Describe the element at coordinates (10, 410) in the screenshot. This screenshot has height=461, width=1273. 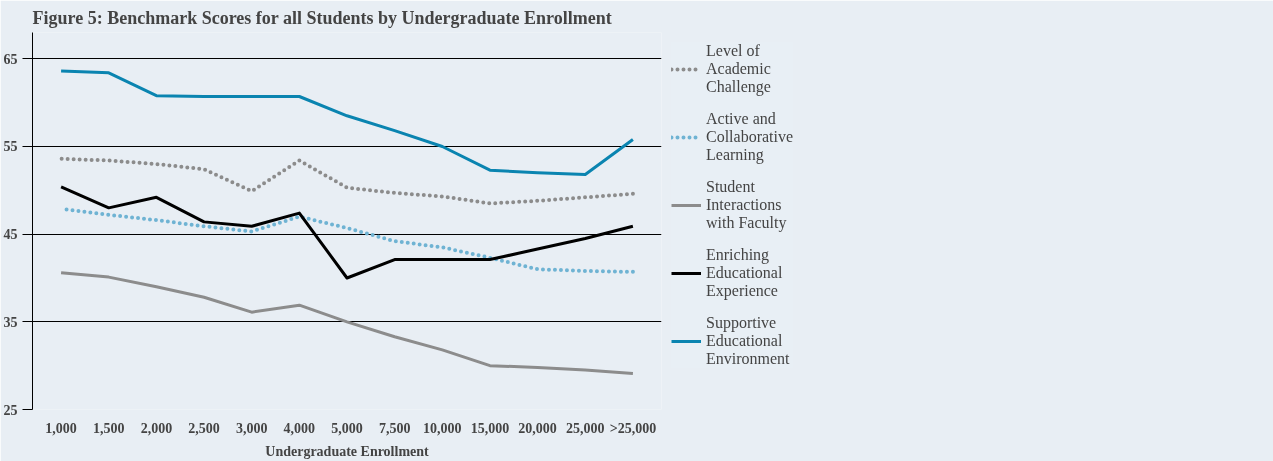
I see `y-tick-label: 25` at that location.